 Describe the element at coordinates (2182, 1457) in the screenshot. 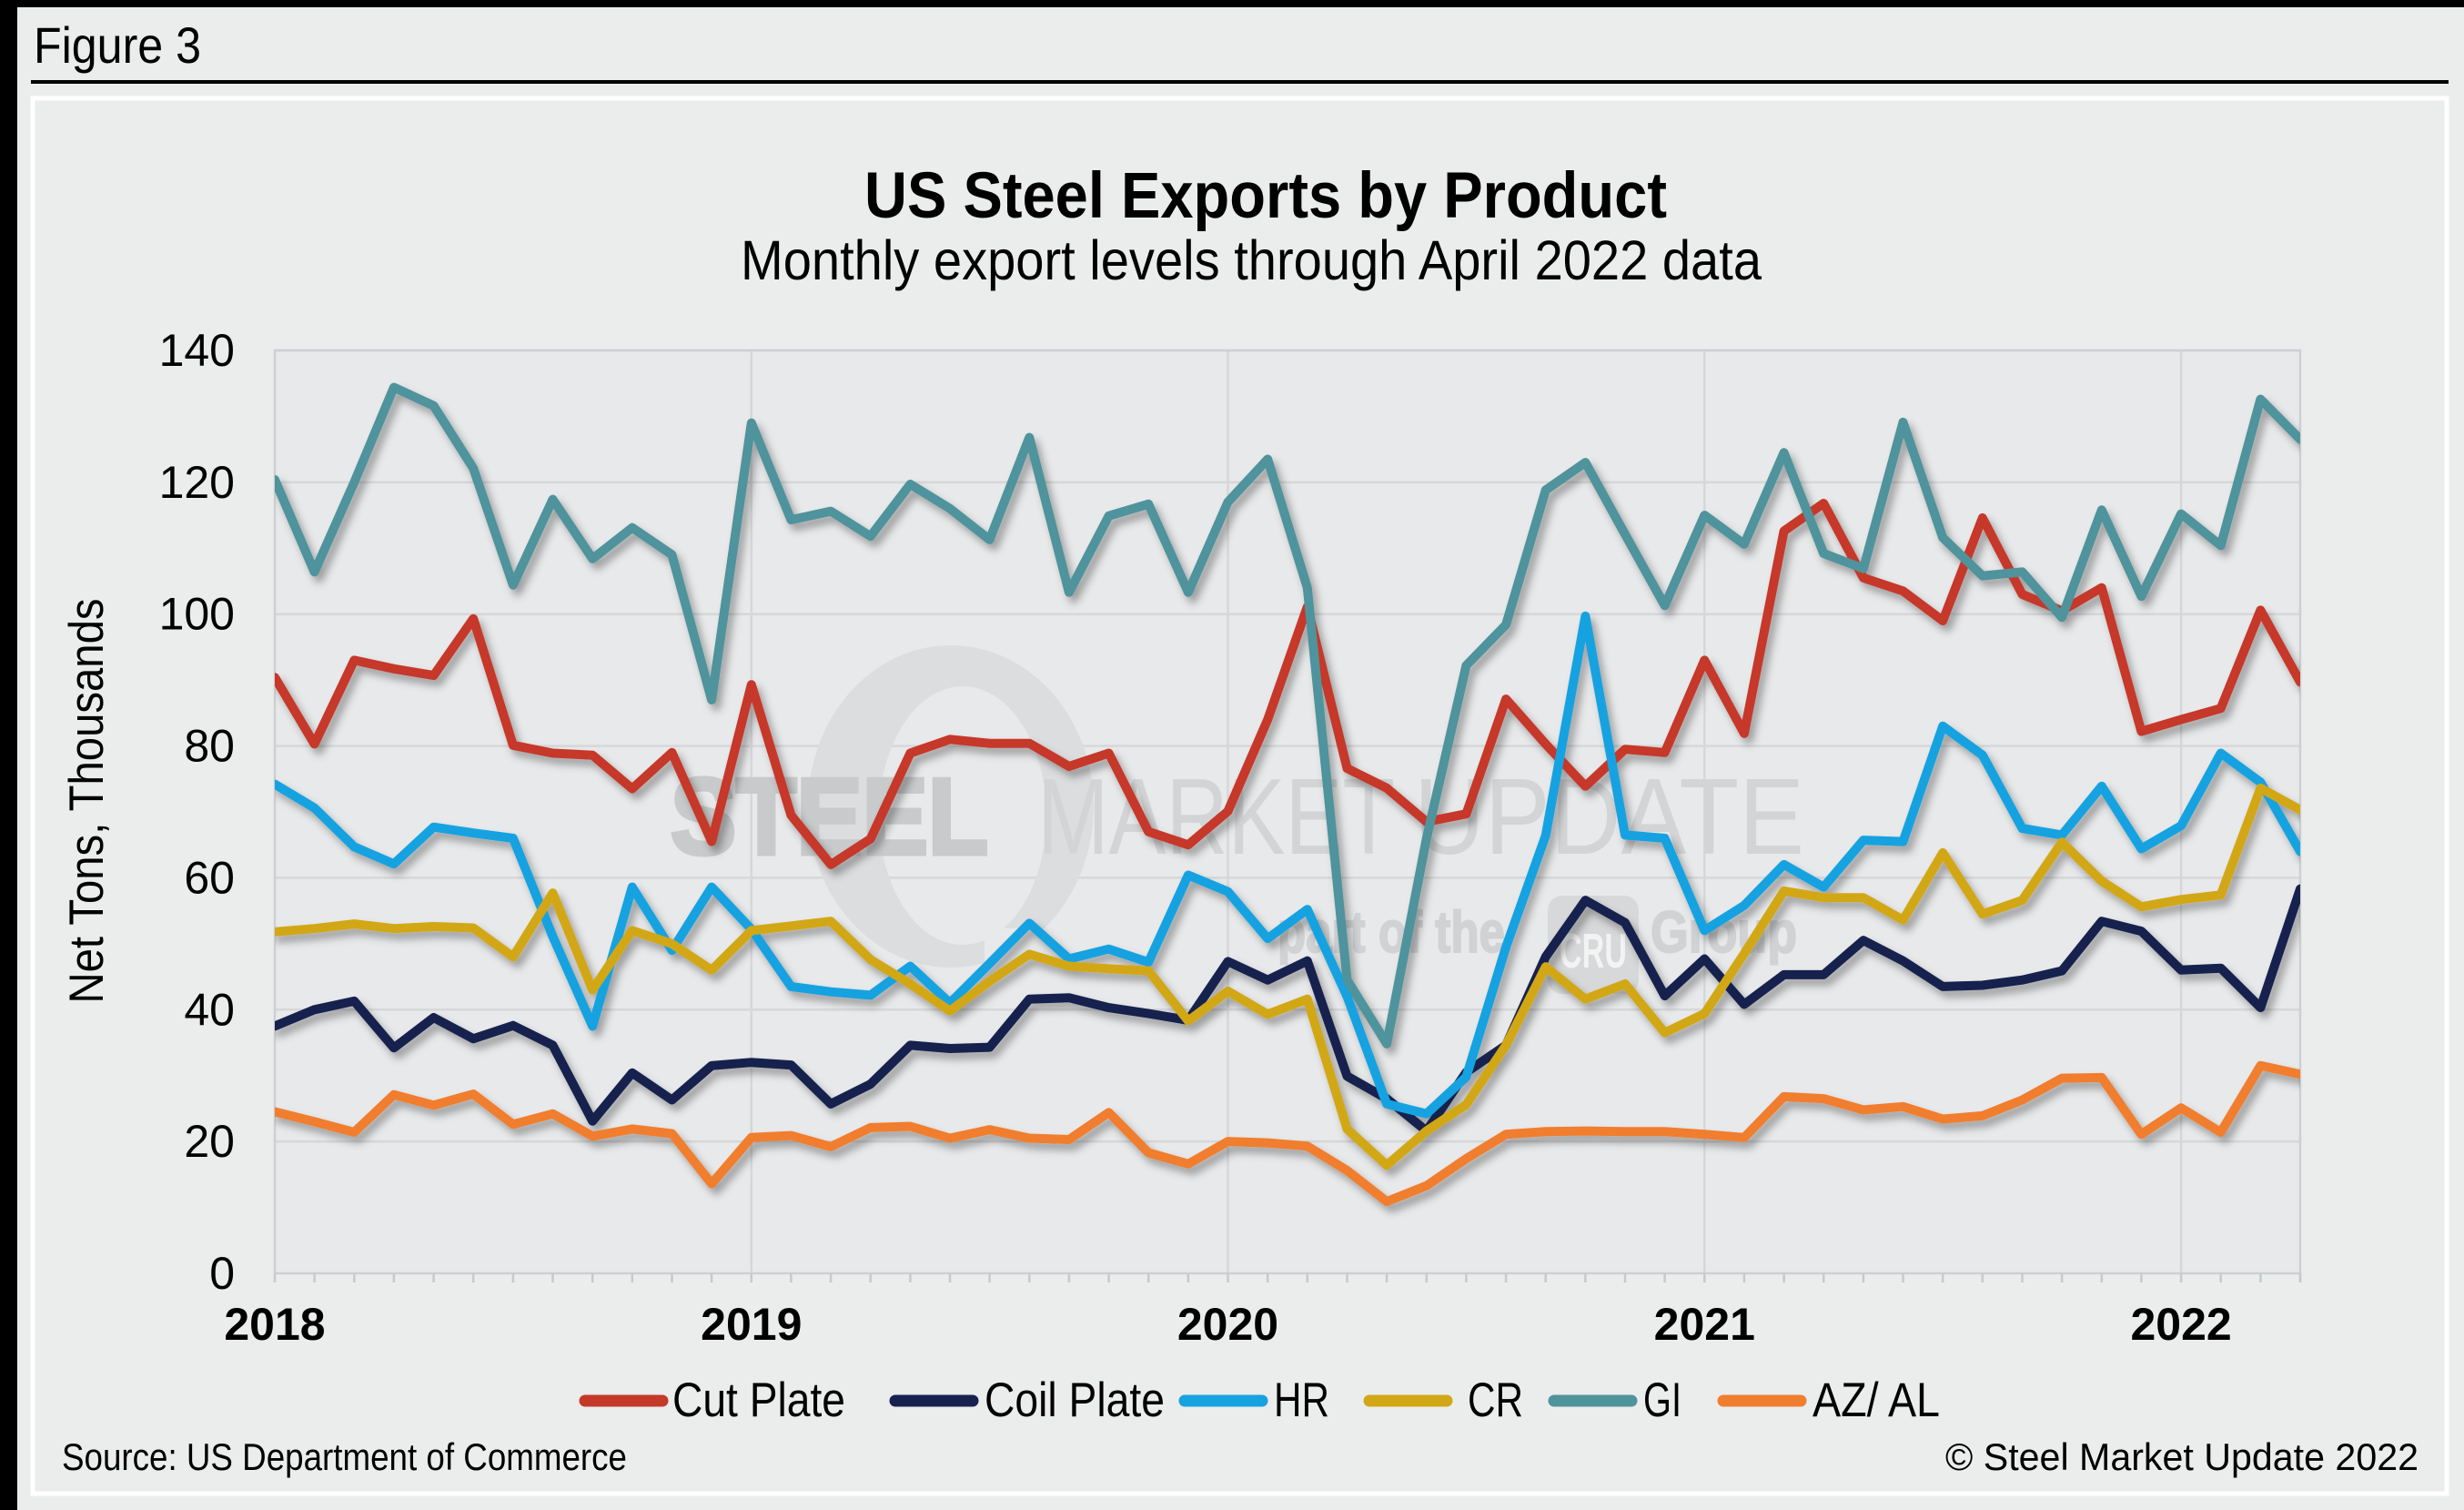

I see `svg-text: © Steel Market Update 2022` at that location.